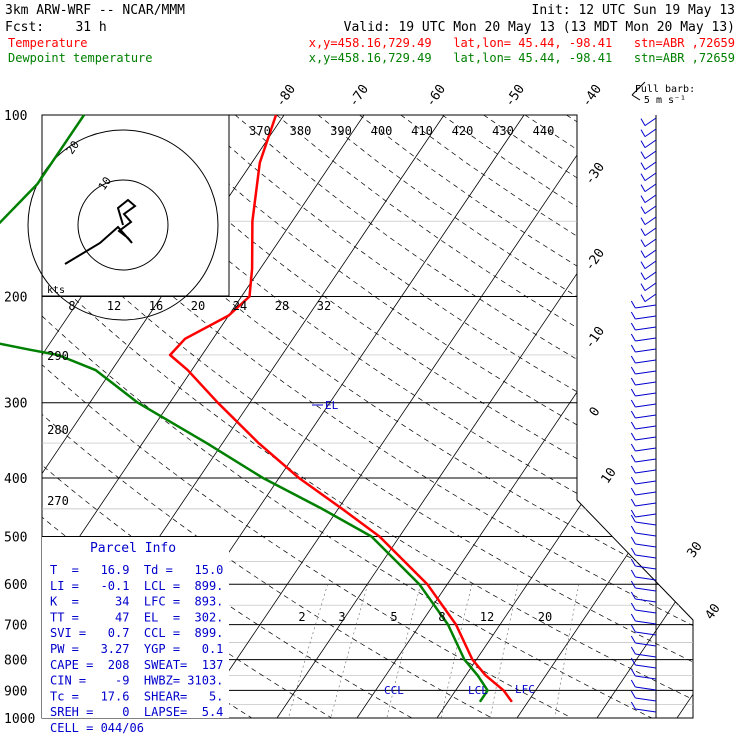 Image resolution: width=740 pixels, height=740 pixels. What do you see at coordinates (105, 183) in the screenshot?
I see `hodograph-ring-label-10: 10` at bounding box center [105, 183].